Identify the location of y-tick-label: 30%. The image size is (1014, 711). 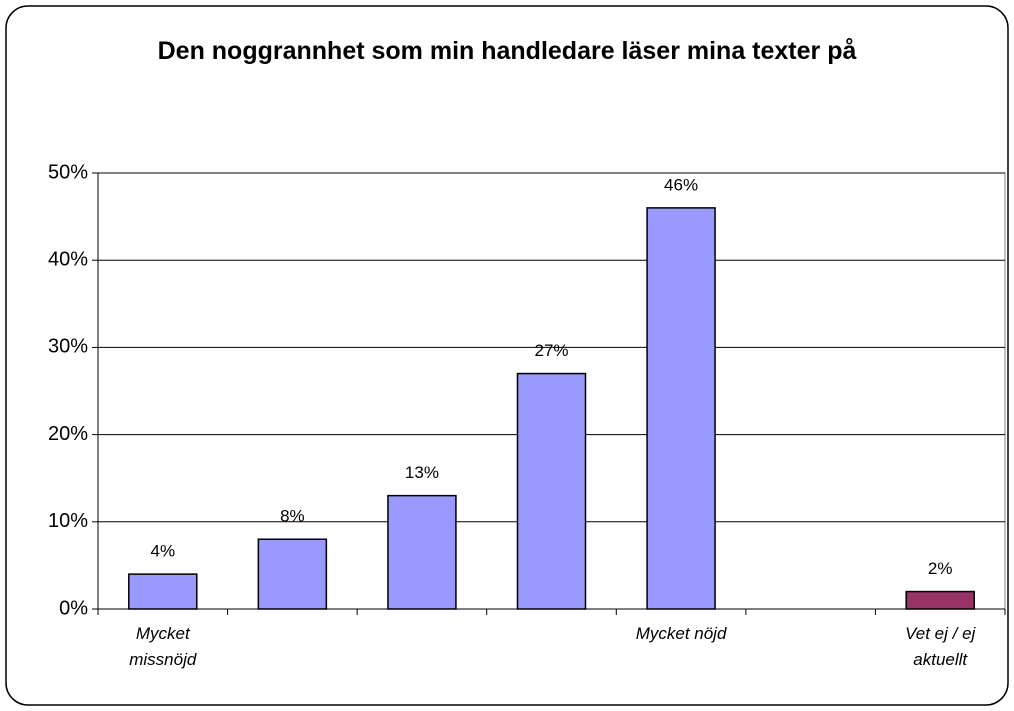
(68, 347).